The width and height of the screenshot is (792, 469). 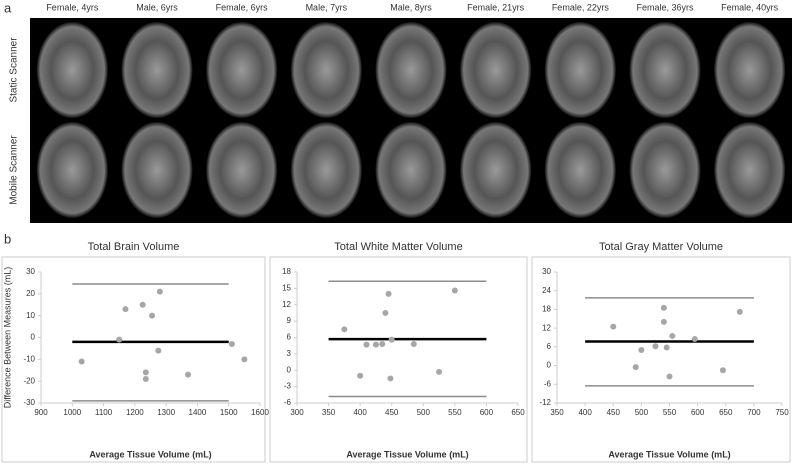 What do you see at coordinates (72, 412) in the screenshot?
I see `x-tick-label: 1000` at bounding box center [72, 412].